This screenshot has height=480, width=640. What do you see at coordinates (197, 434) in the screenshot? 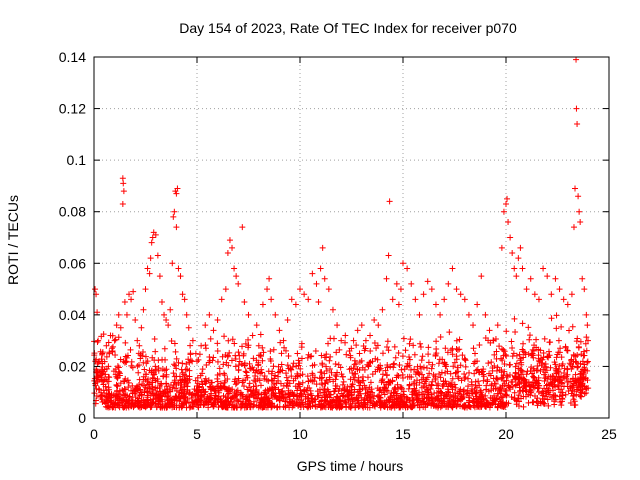
I see `x-tick-label: 5` at bounding box center [197, 434].